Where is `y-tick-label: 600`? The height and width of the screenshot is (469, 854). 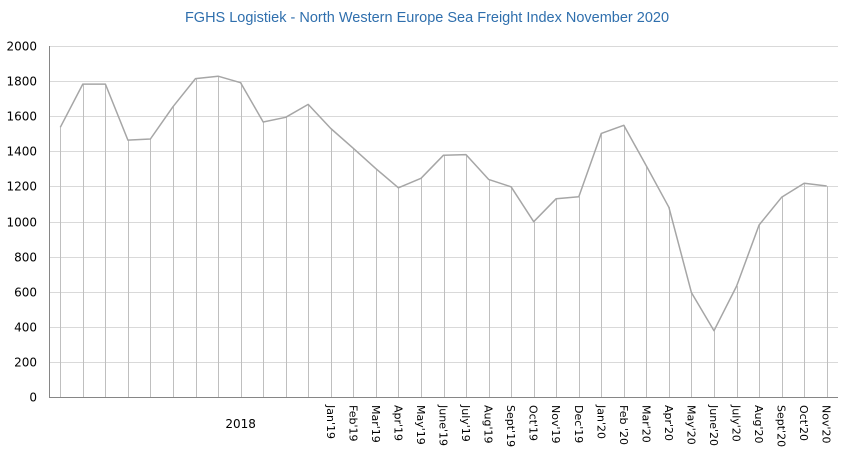 y-tick-label: 600 is located at coordinates (25, 293).